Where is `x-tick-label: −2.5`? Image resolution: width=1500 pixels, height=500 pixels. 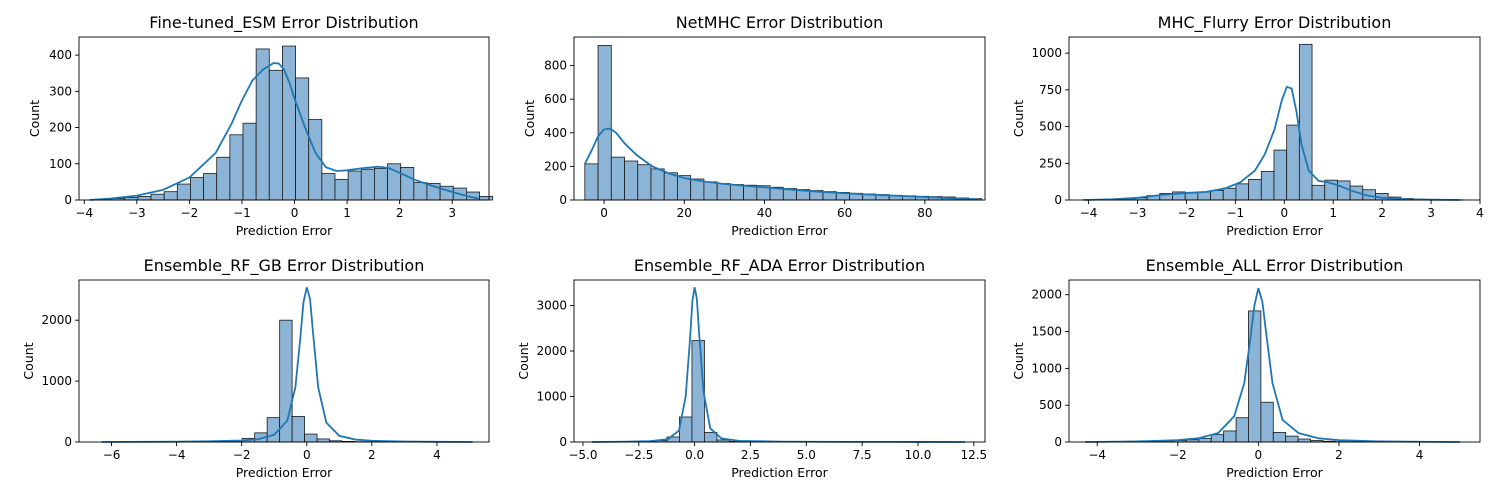
x-tick-label: −2.5 is located at coordinates (638, 455).